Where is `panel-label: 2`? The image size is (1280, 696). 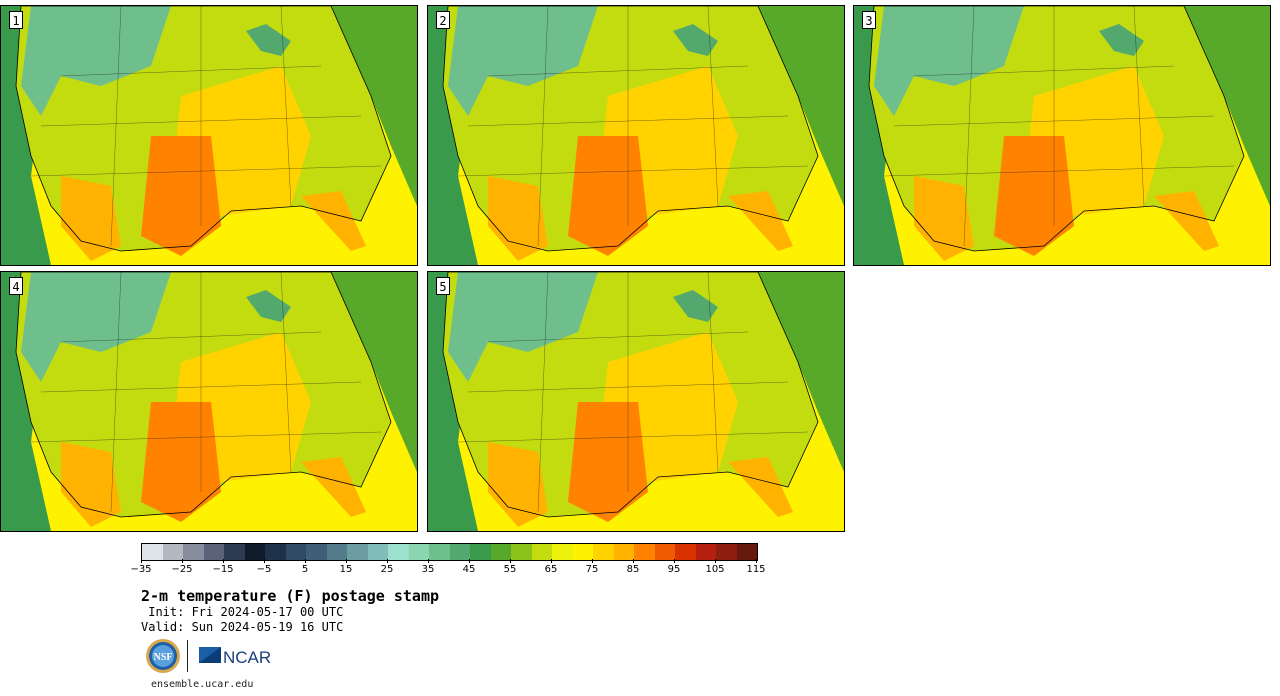 panel-label: 2 is located at coordinates (443, 20).